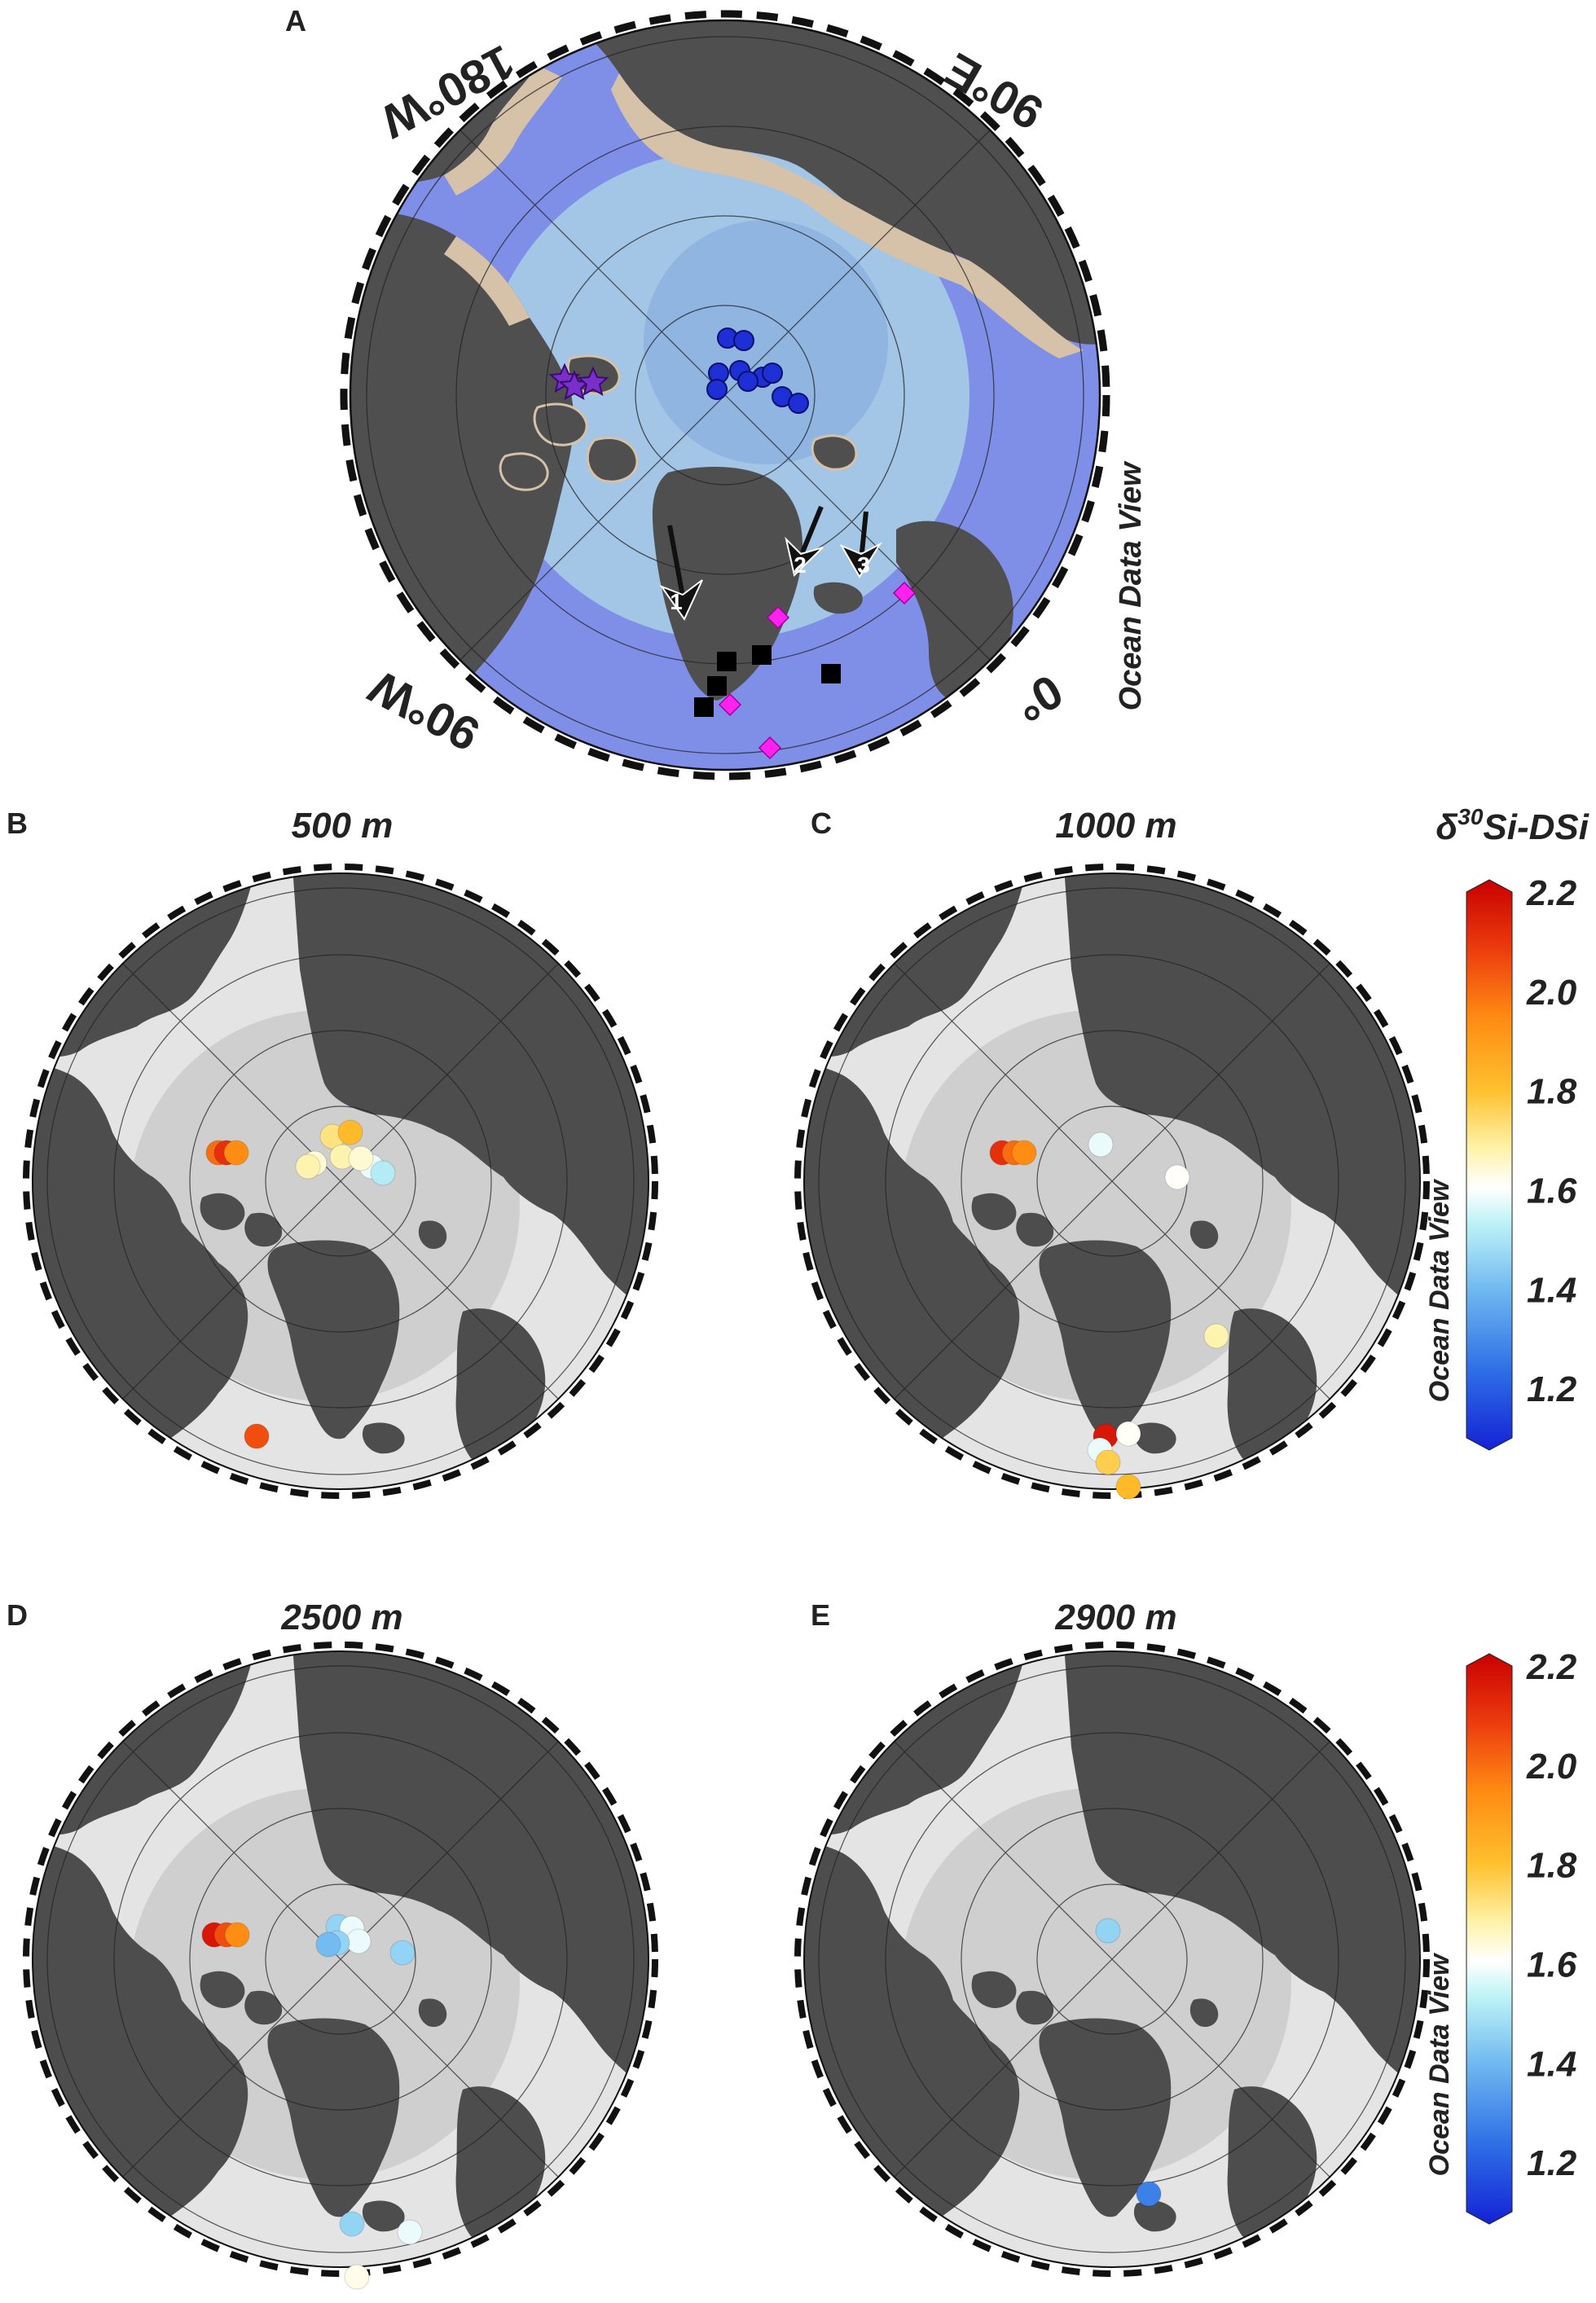  What do you see at coordinates (1115, 1618) in the screenshot?
I see `depth-title-e: 2900 m` at bounding box center [1115, 1618].